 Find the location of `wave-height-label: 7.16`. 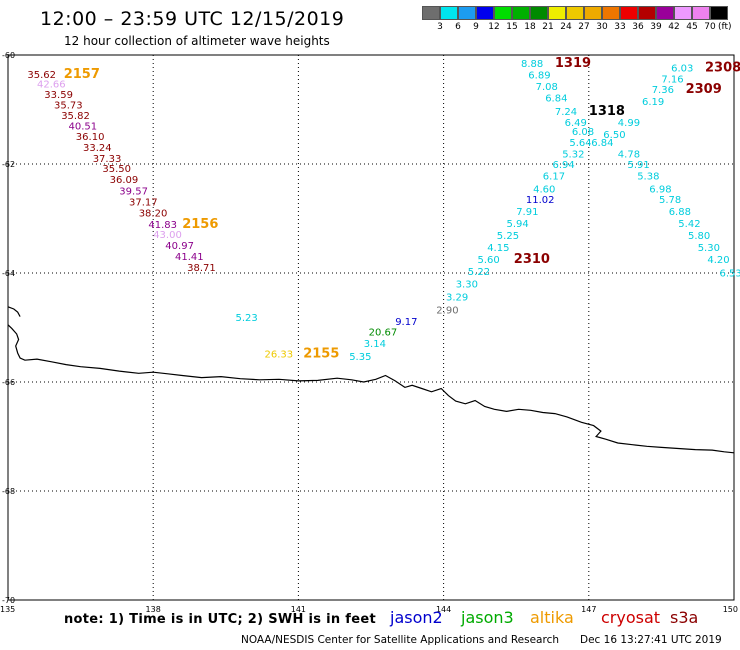

wave-height-label: 7.16 is located at coordinates (672, 79).